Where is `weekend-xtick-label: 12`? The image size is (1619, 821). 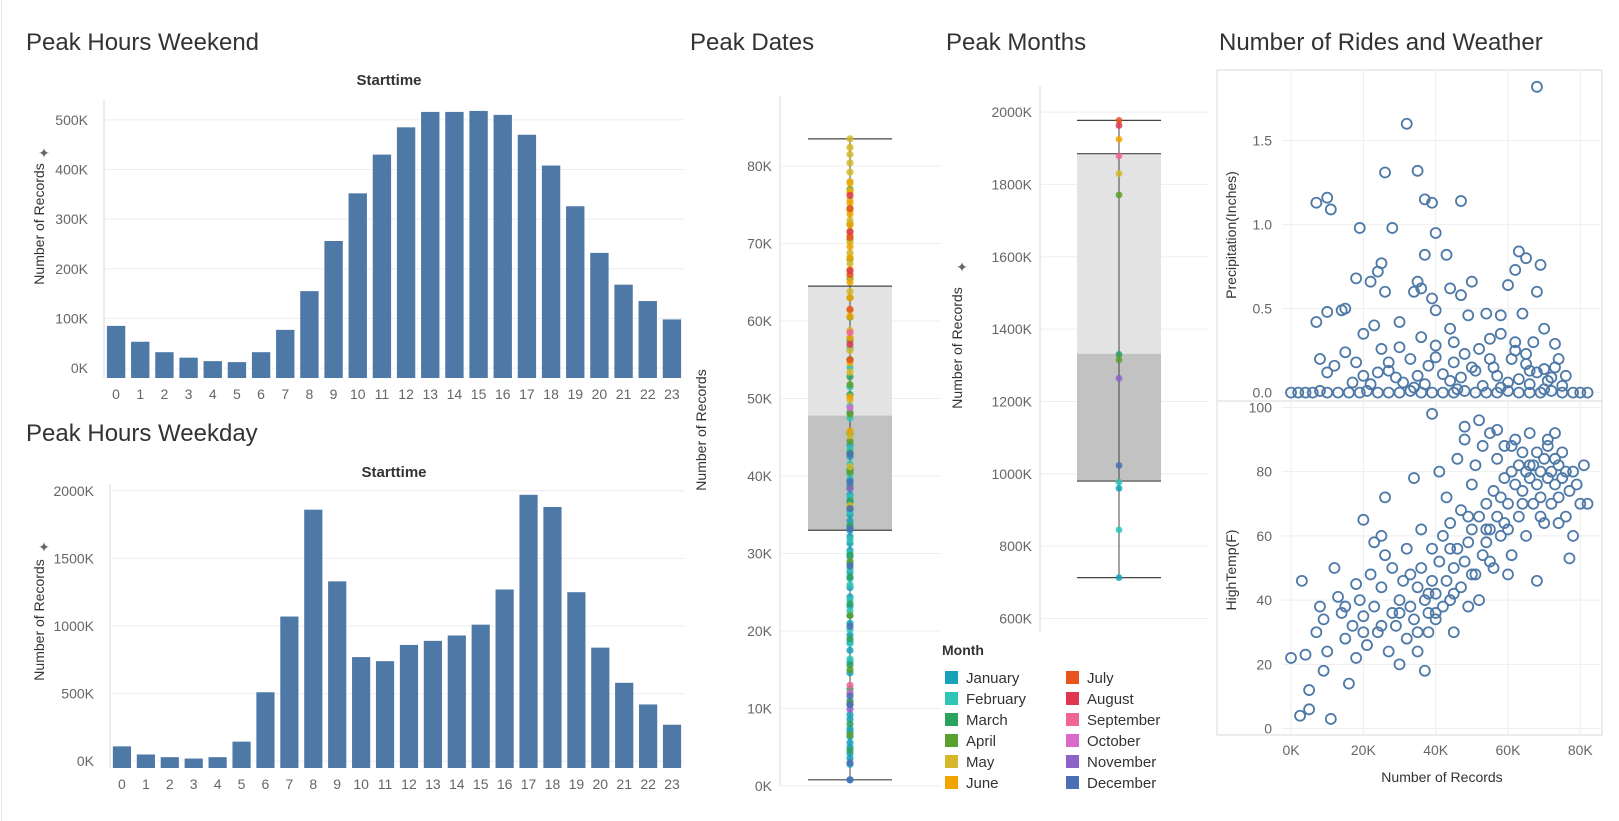 weekend-xtick-label: 12 is located at coordinates (406, 394).